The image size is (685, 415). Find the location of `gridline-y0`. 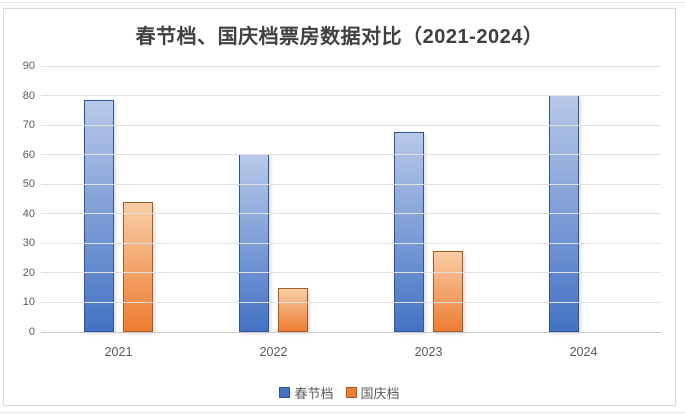

gridline-y0 is located at coordinates (351, 332).